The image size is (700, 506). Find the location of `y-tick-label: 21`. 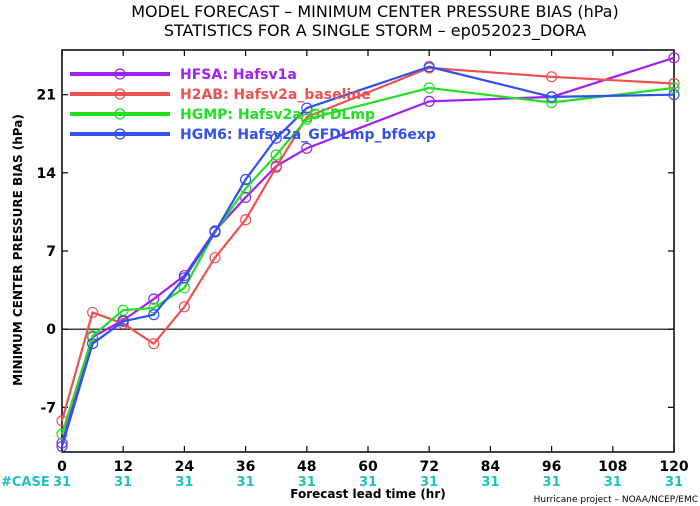

y-tick-label: 21 is located at coordinates (46, 96).